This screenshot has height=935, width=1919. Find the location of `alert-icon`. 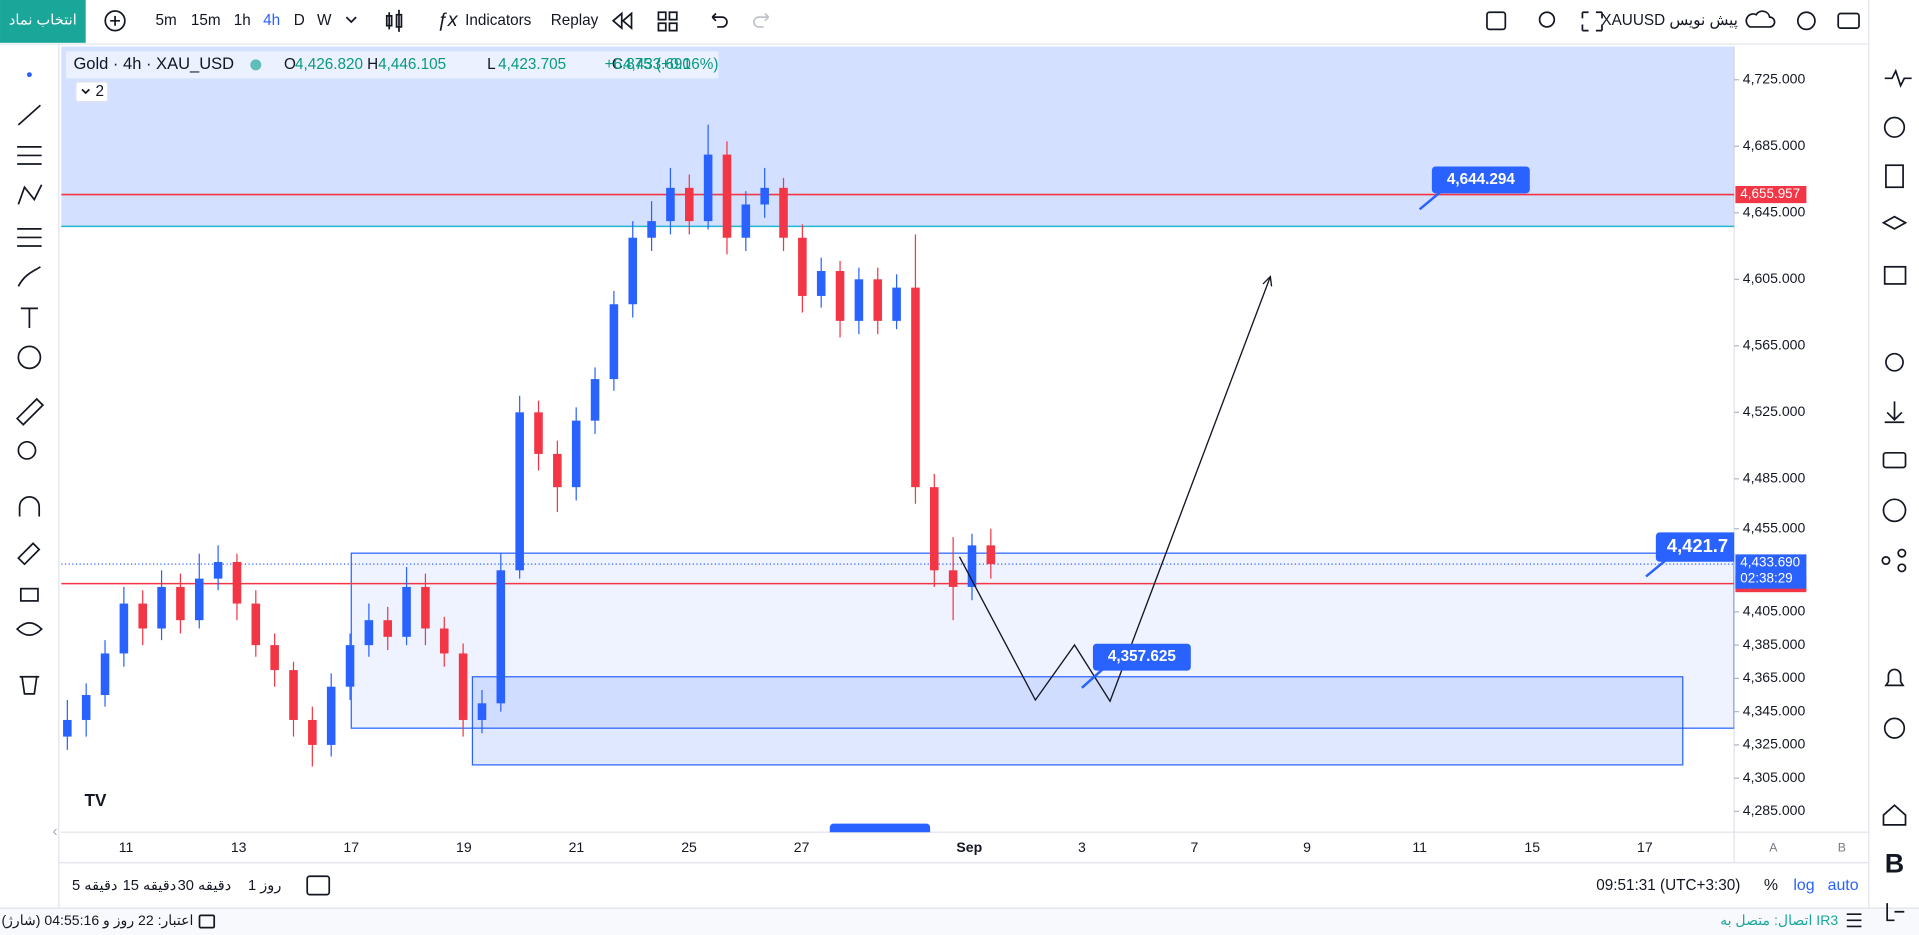

alert-icon is located at coordinates (1547, 19).